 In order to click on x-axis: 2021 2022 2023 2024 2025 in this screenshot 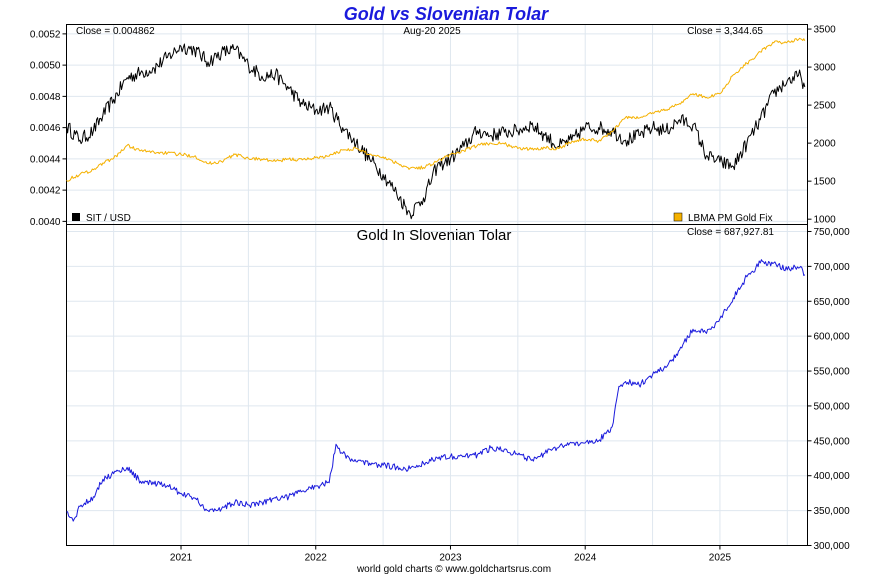, I will do `click(451, 554)`.